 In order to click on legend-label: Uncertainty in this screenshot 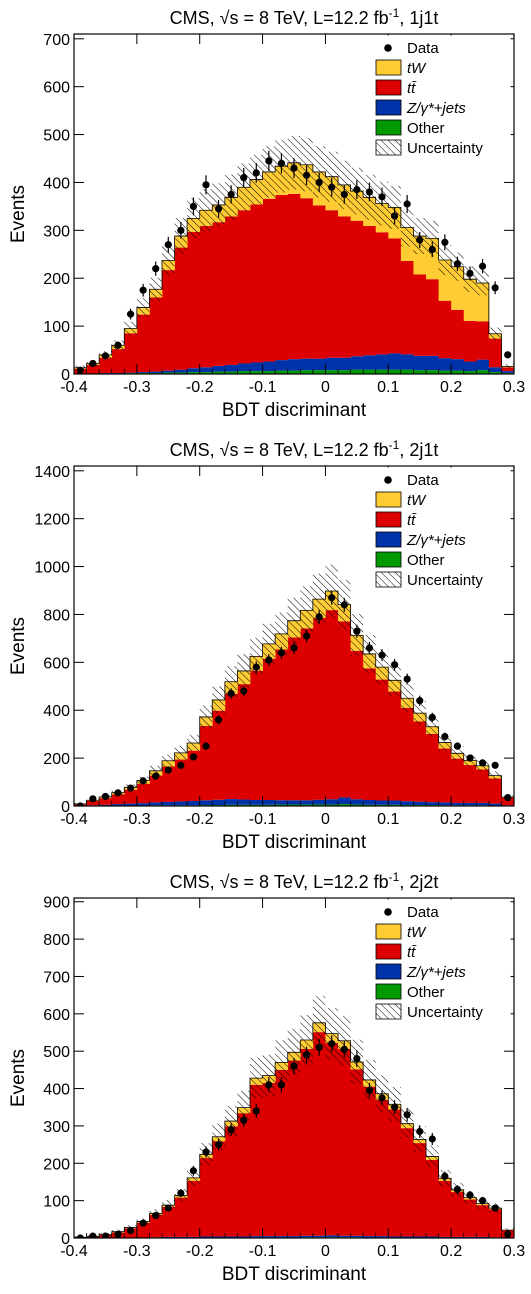, I will do `click(445, 1012)`.